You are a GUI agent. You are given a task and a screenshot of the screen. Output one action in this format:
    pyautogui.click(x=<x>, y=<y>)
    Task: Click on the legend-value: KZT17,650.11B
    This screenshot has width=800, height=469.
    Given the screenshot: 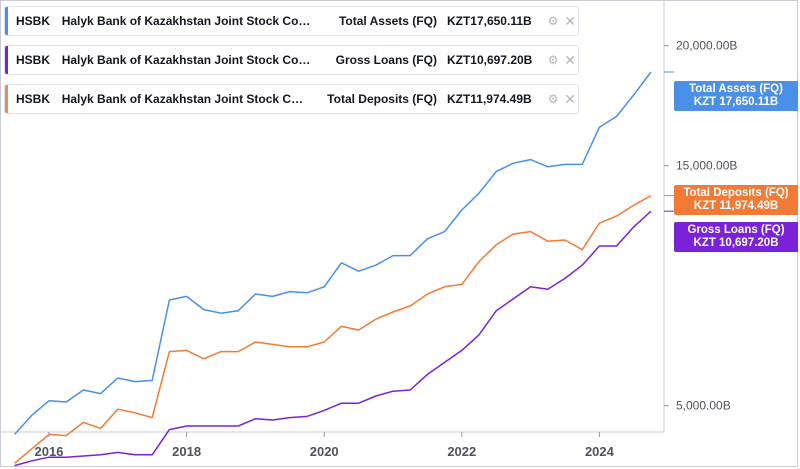 What is the action you would take?
    pyautogui.click(x=489, y=21)
    